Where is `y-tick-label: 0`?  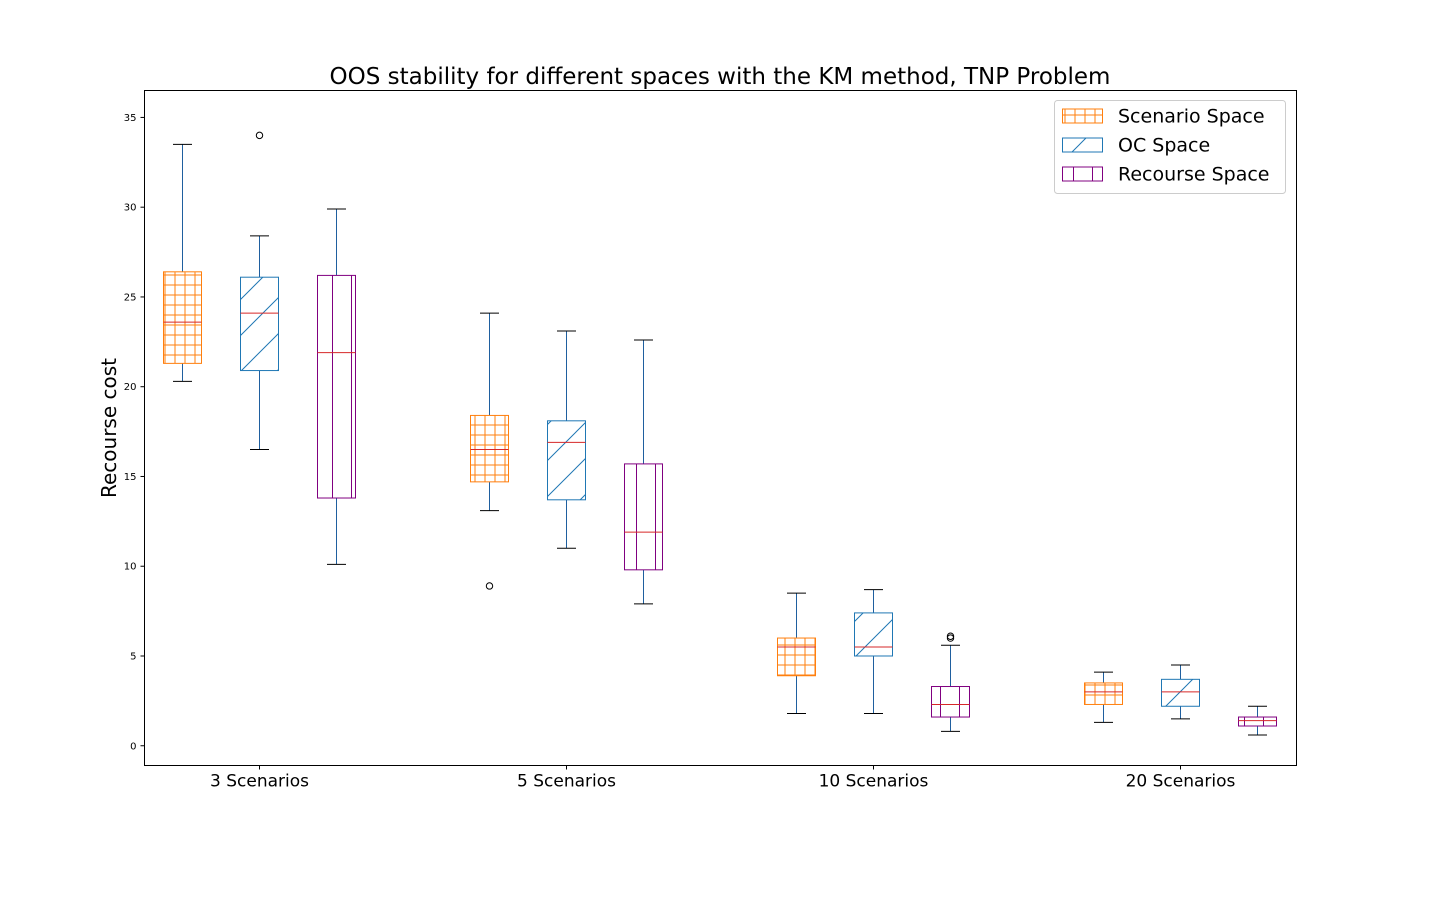
y-tick-label: 0 is located at coordinates (133, 746).